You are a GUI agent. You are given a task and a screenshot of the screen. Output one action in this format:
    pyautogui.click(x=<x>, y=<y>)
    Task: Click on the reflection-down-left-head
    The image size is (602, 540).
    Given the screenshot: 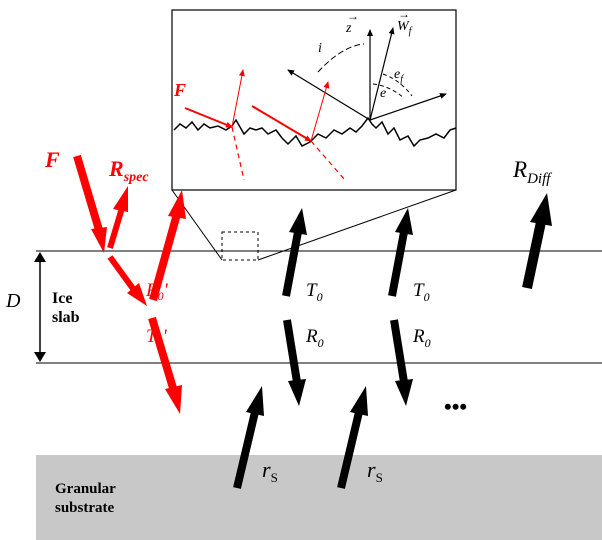 What is the action you would take?
    pyautogui.click(x=297, y=392)
    